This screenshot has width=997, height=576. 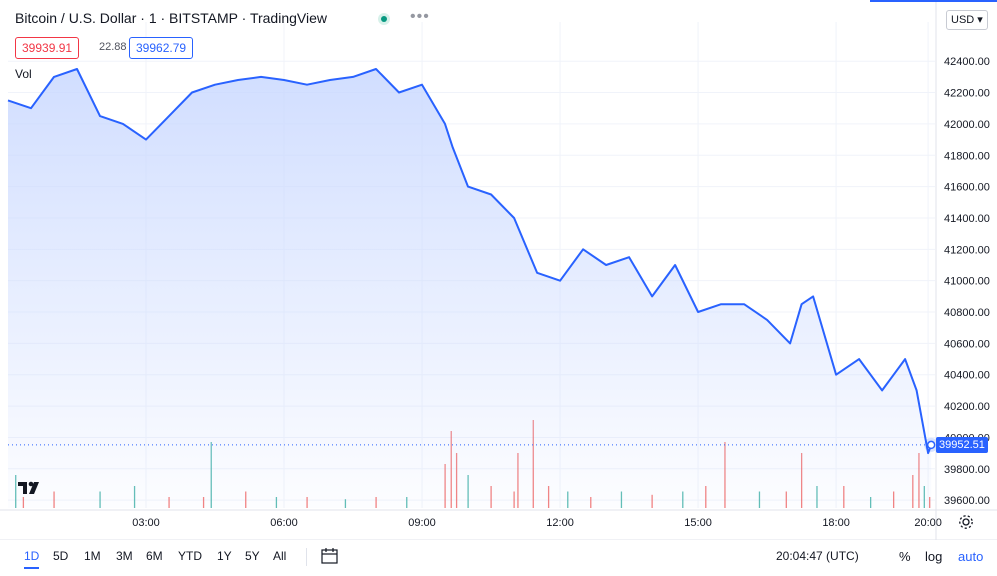 I want to click on currency-label: USD, so click(x=963, y=20).